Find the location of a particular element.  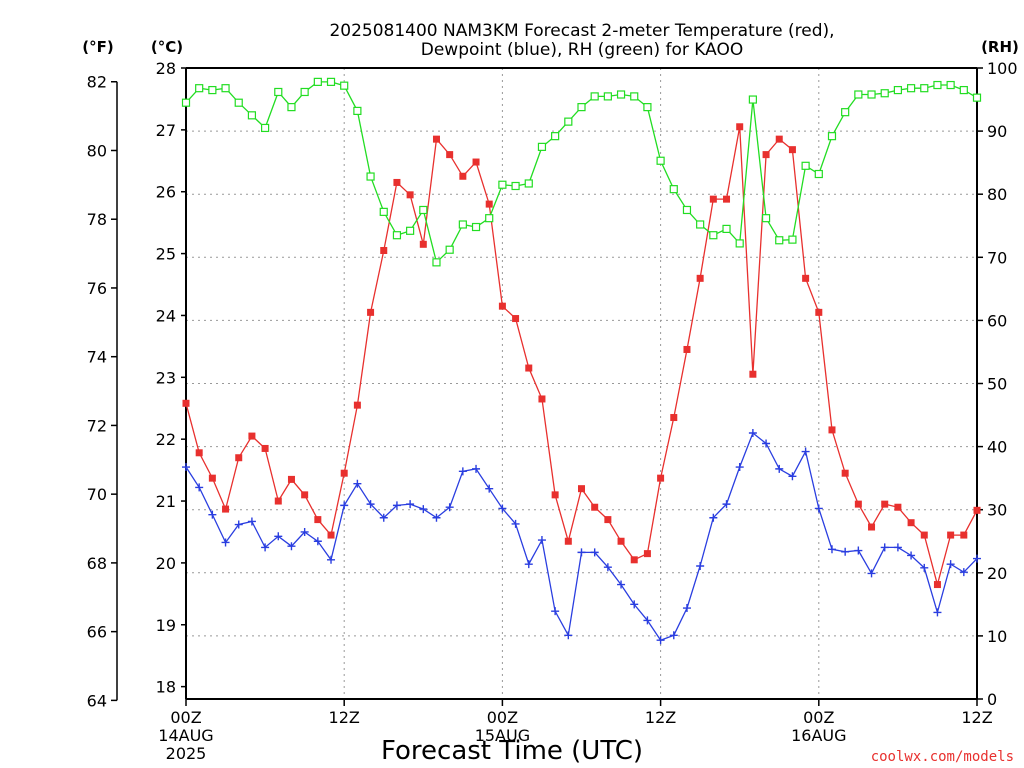

x-axis-title: Forecast Time (UTC) is located at coordinates (512, 751).